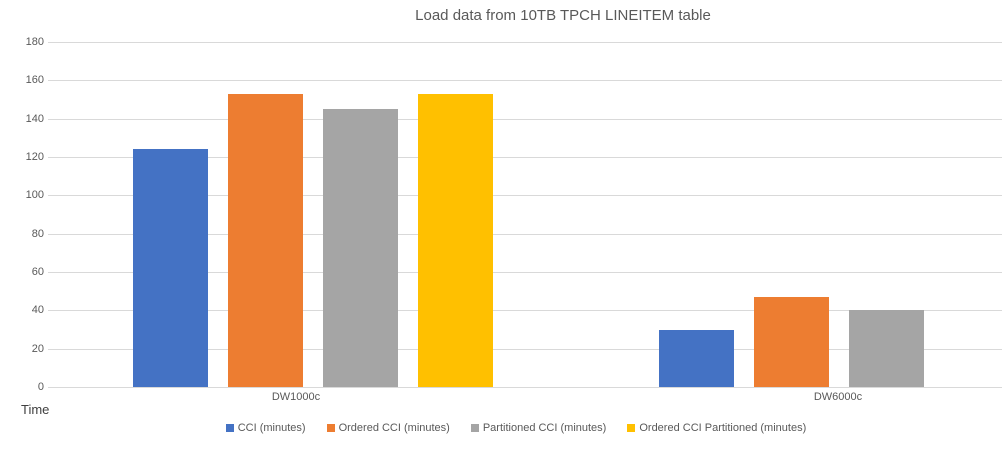 The width and height of the screenshot is (1004, 452). I want to click on y-axis-tick-label: 0, so click(40, 387).